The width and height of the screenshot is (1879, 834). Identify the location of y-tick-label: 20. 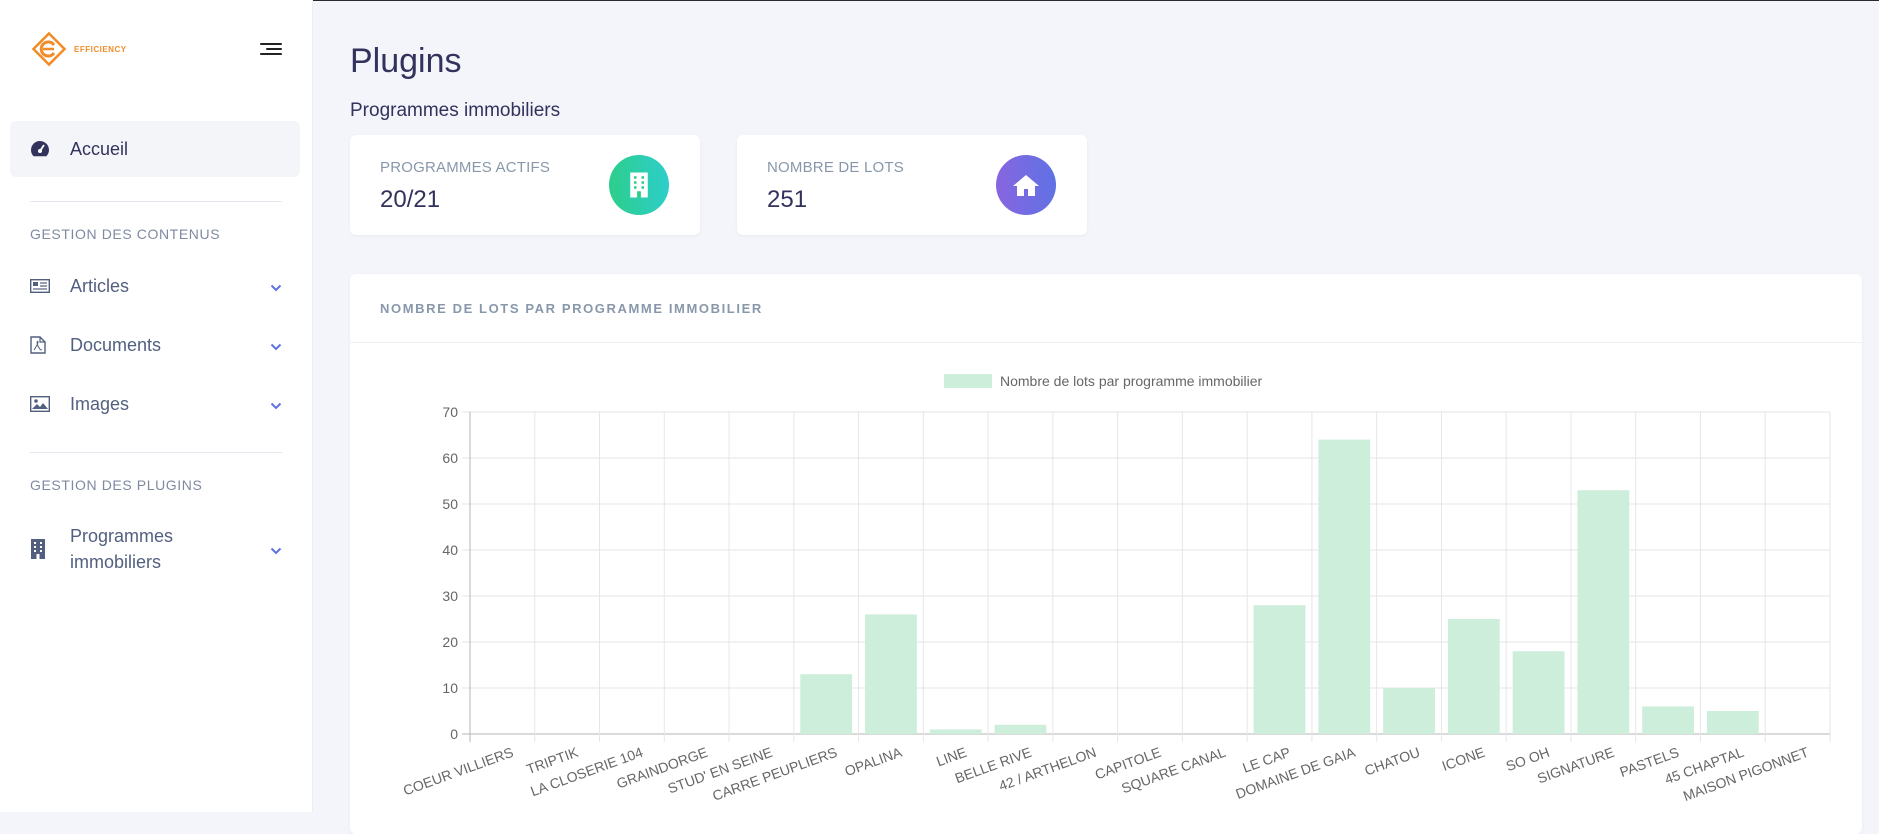
(450, 642).